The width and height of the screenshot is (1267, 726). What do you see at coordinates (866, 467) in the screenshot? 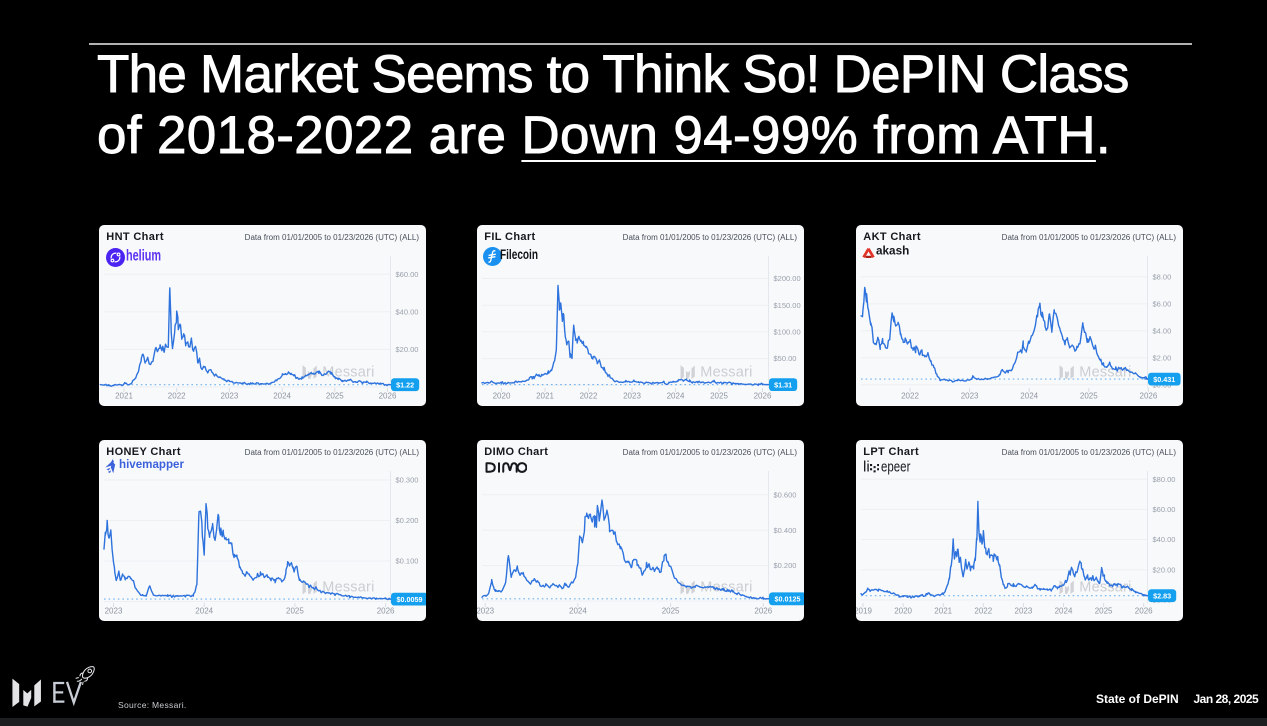
I see `svg-text: li` at bounding box center [866, 467].